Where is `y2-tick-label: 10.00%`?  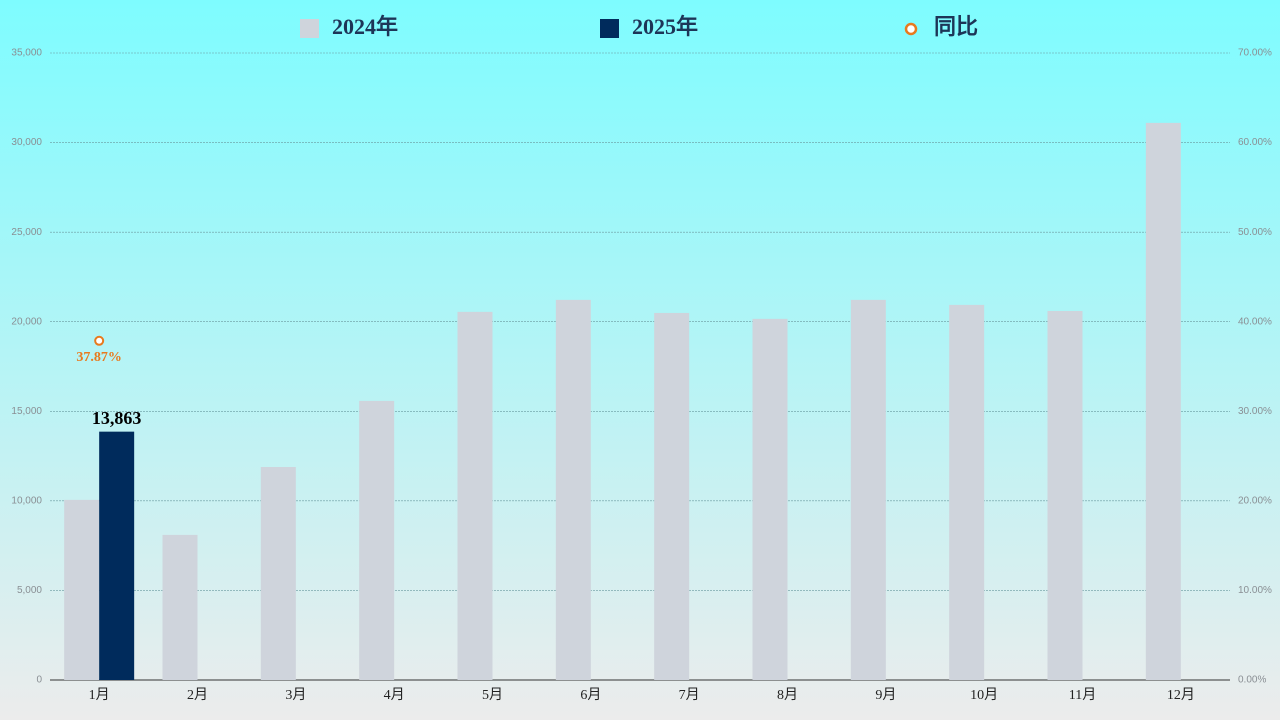
y2-tick-label: 10.00% is located at coordinates (1255, 590).